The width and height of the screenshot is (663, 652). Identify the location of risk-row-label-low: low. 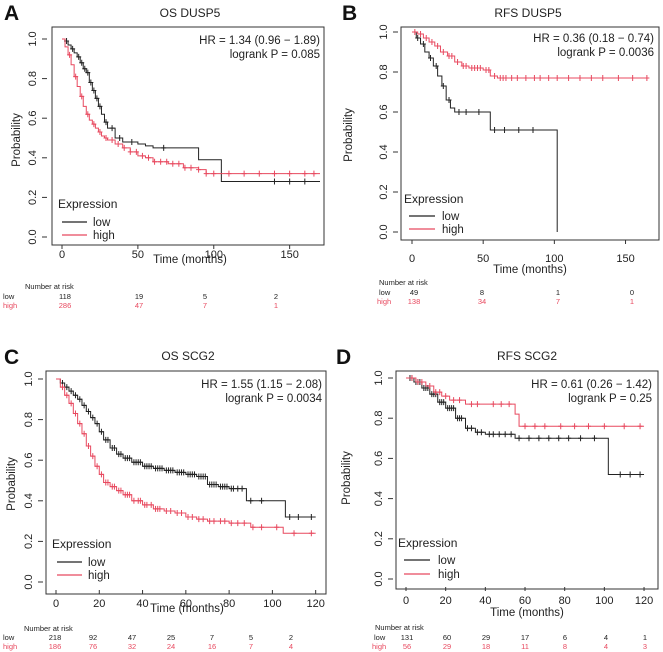
(385, 292).